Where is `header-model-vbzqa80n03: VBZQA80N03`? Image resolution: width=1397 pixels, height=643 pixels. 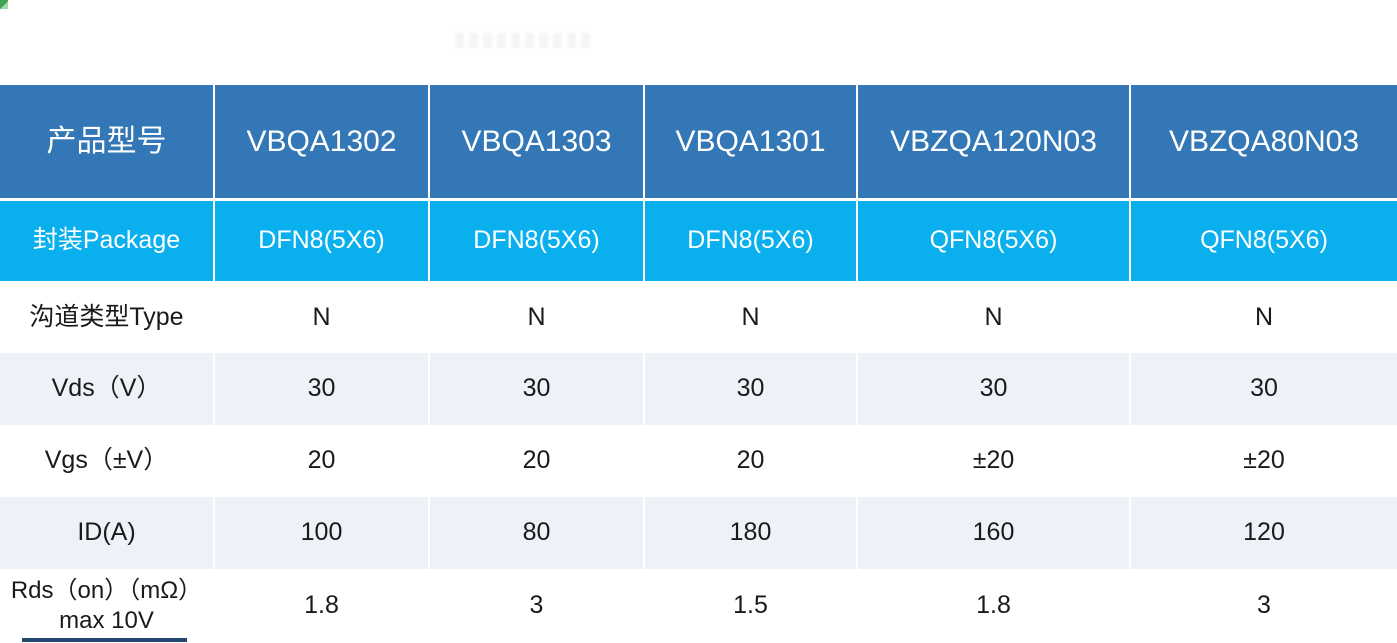
header-model-vbzqa80n03: VBZQA80N03 is located at coordinates (1264, 143).